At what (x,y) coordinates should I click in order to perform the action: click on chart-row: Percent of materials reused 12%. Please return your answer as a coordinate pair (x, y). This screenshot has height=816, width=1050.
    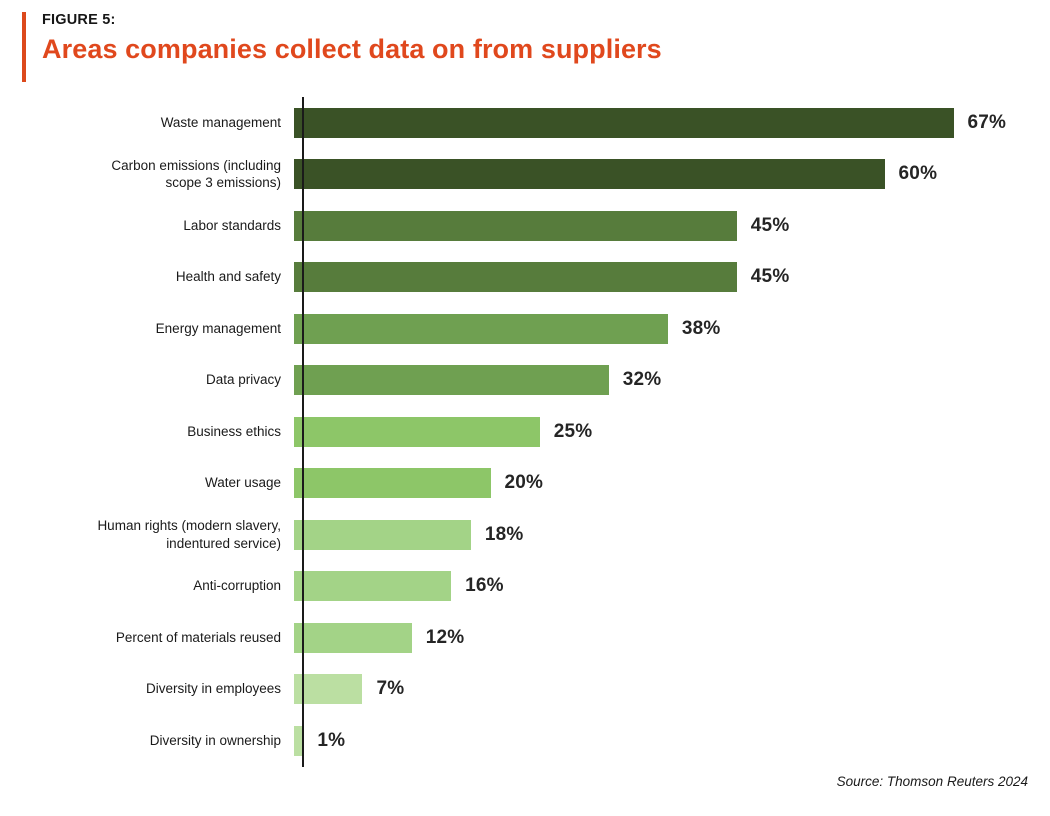
    Looking at the image, I should click on (525, 638).